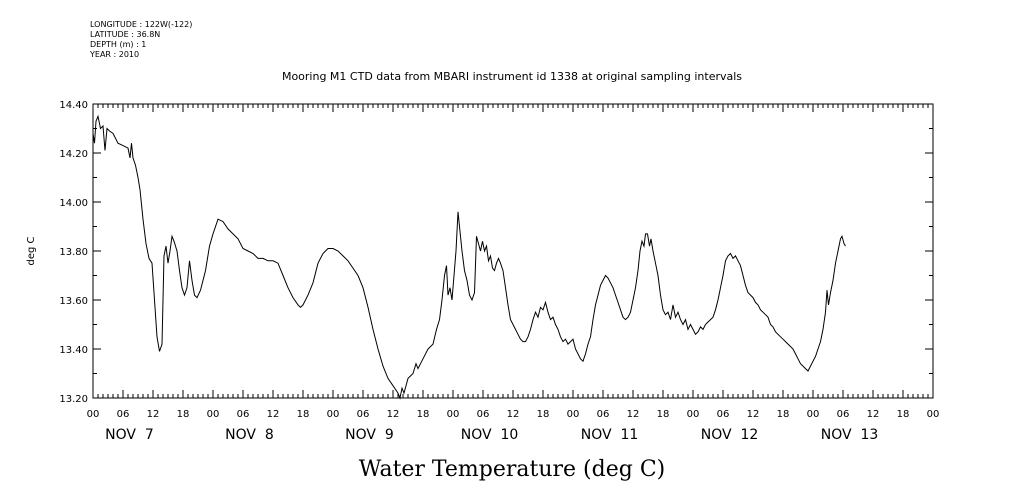 Image resolution: width=1009 pixels, height=504 pixels. Describe the element at coordinates (73, 252) in the screenshot. I see `y-tick-label: 13.80` at that location.